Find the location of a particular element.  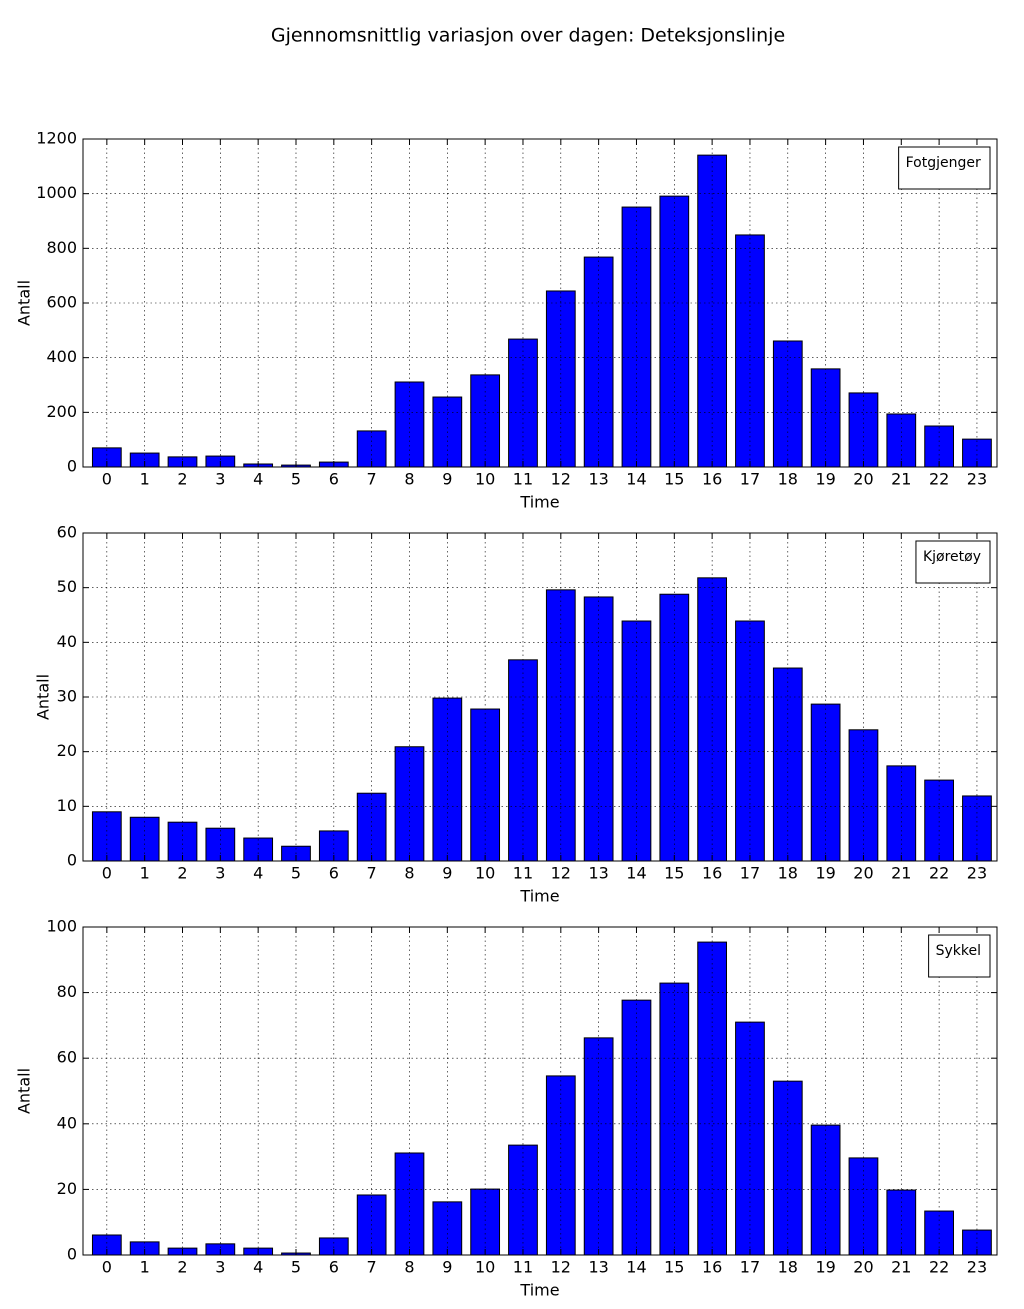

legend: Kjøretøy is located at coordinates (953, 562).